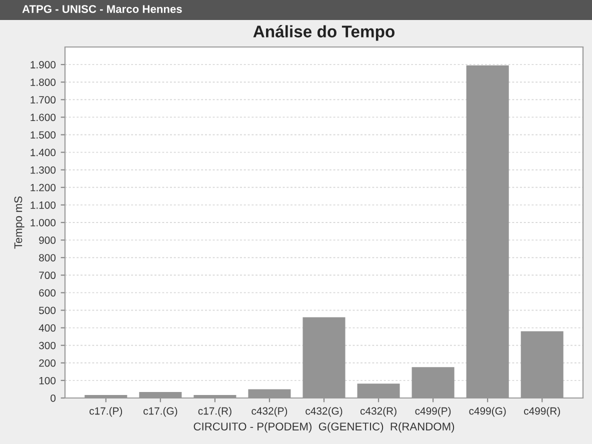 The width and height of the screenshot is (592, 444). What do you see at coordinates (43, 82) in the screenshot?
I see `y-tick-label: 1.800` at bounding box center [43, 82].